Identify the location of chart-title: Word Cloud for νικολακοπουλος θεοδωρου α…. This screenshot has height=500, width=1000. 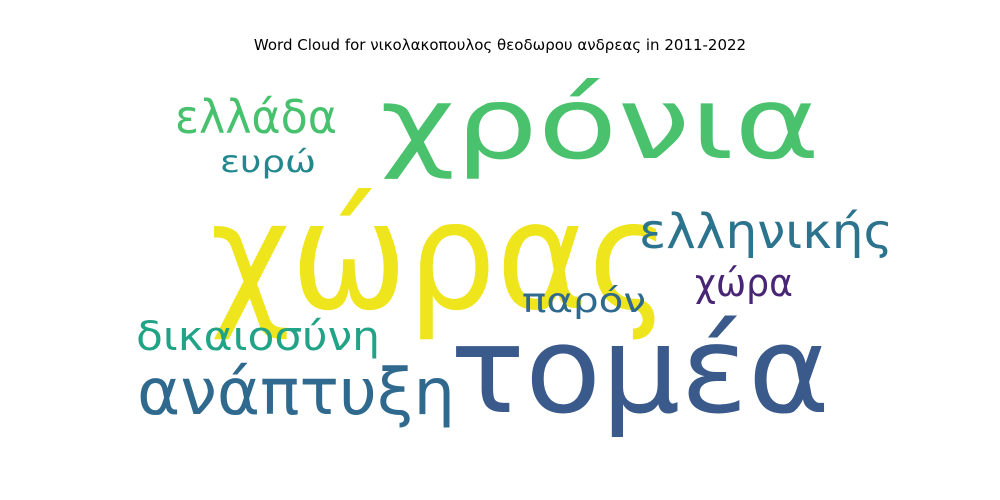
(500, 45).